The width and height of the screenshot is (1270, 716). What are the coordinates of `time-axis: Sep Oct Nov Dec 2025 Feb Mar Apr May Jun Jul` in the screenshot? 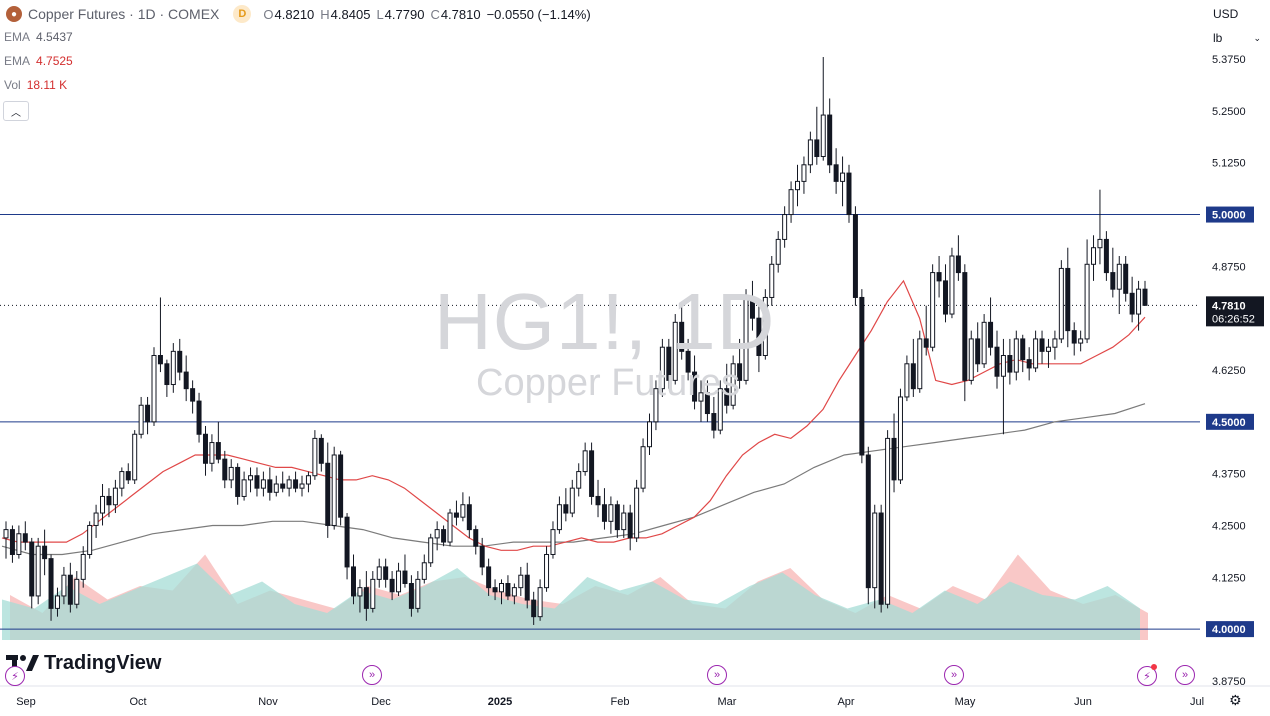 It's located at (635, 696).